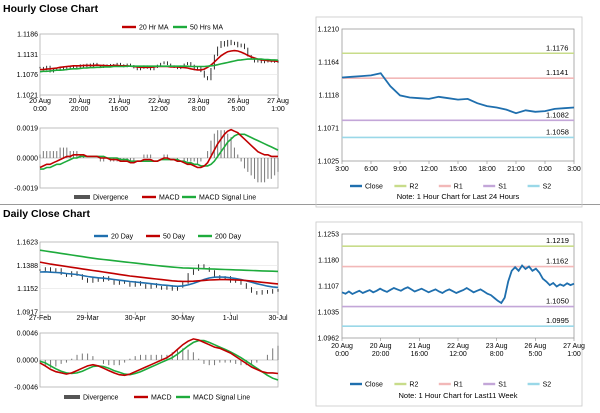 The height and width of the screenshot is (413, 600). What do you see at coordinates (557, 320) in the screenshot?
I see `daily_levels-level-label-s2: 1.0995` at bounding box center [557, 320].